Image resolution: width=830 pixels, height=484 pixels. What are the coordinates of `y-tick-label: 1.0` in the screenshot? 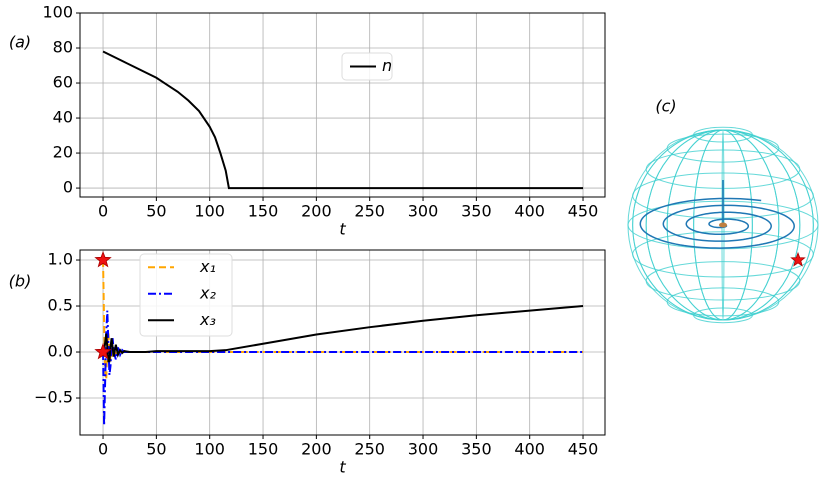 It's located at (60, 259).